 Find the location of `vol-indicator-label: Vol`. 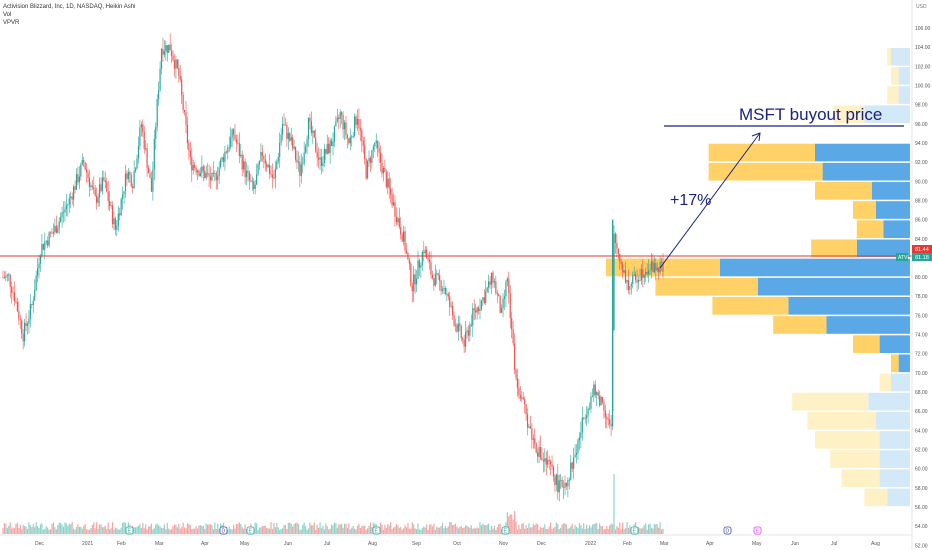

vol-indicator-label: Vol is located at coordinates (7, 15).